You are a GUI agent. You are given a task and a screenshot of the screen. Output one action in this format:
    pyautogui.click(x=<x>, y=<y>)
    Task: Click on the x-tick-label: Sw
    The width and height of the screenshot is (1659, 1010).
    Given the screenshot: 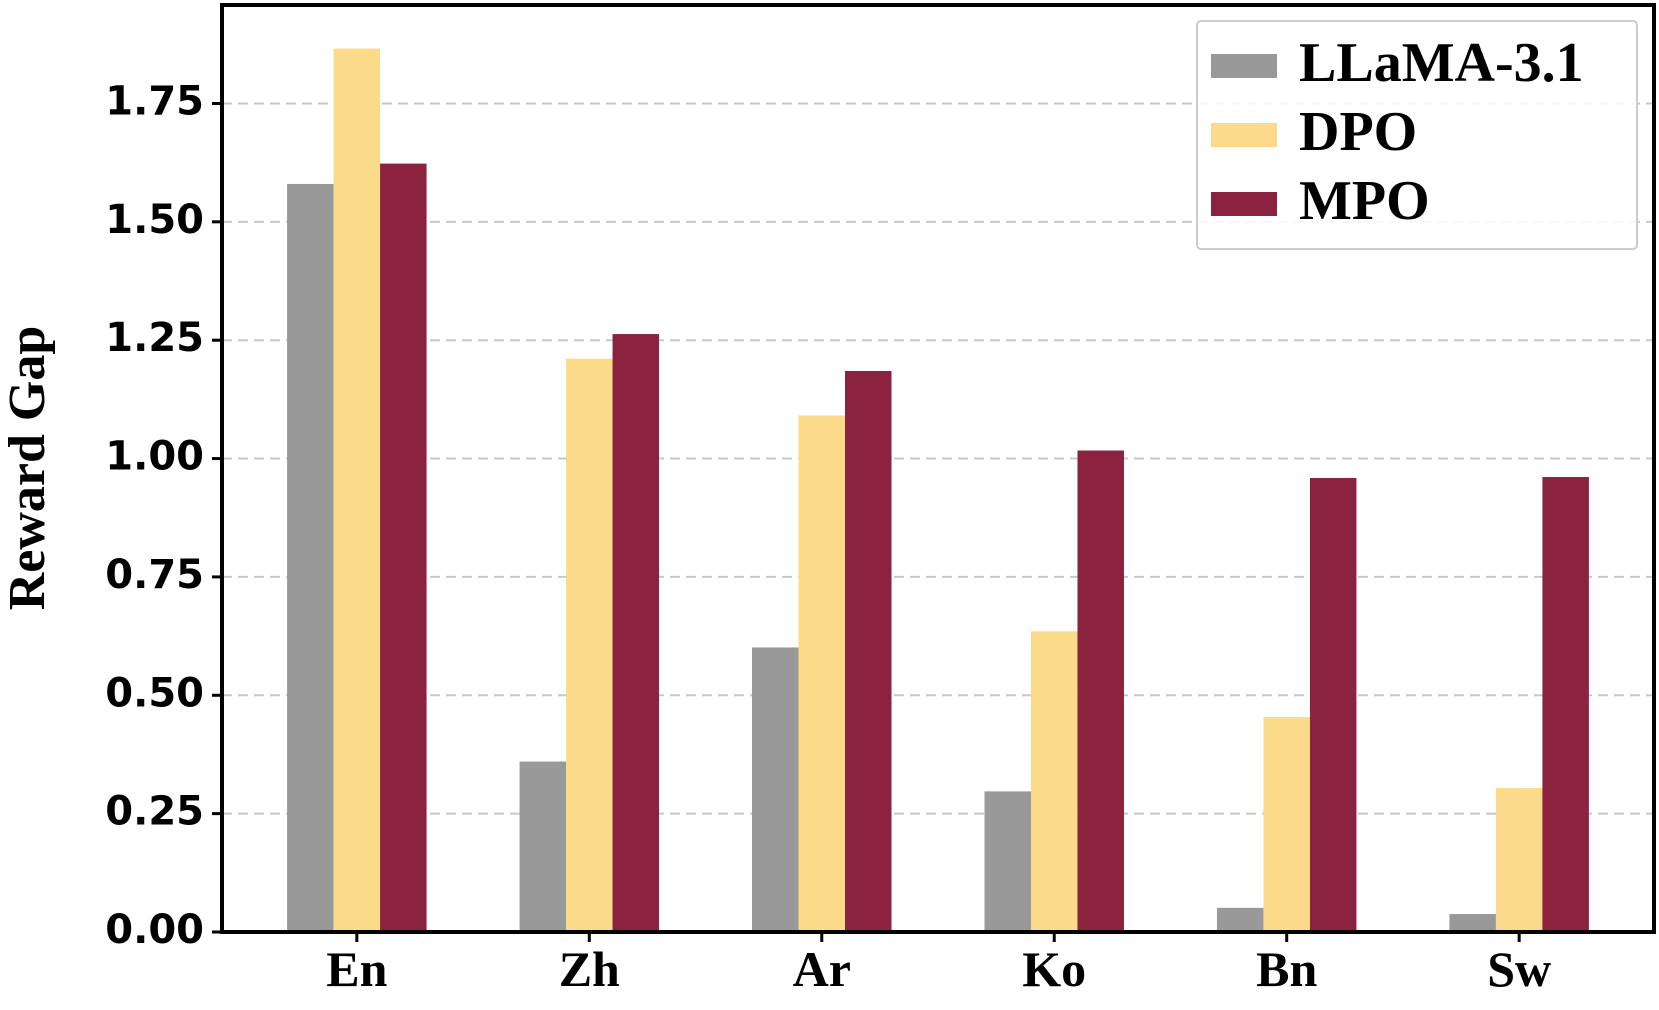 What is the action you would take?
    pyautogui.click(x=1519, y=969)
    